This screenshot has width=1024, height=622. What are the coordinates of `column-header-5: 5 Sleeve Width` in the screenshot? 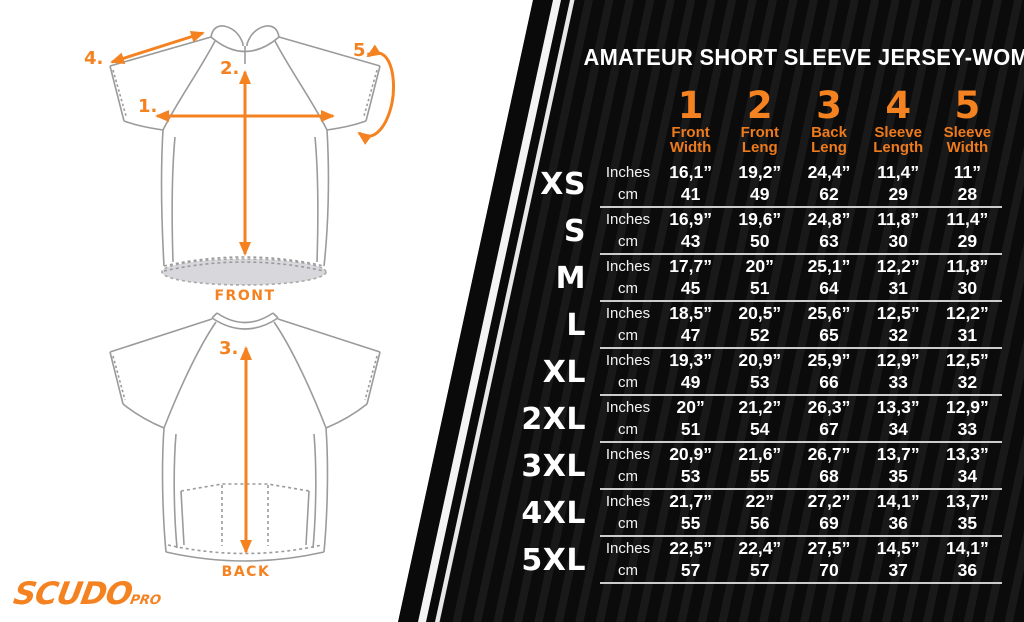 It's located at (967, 119).